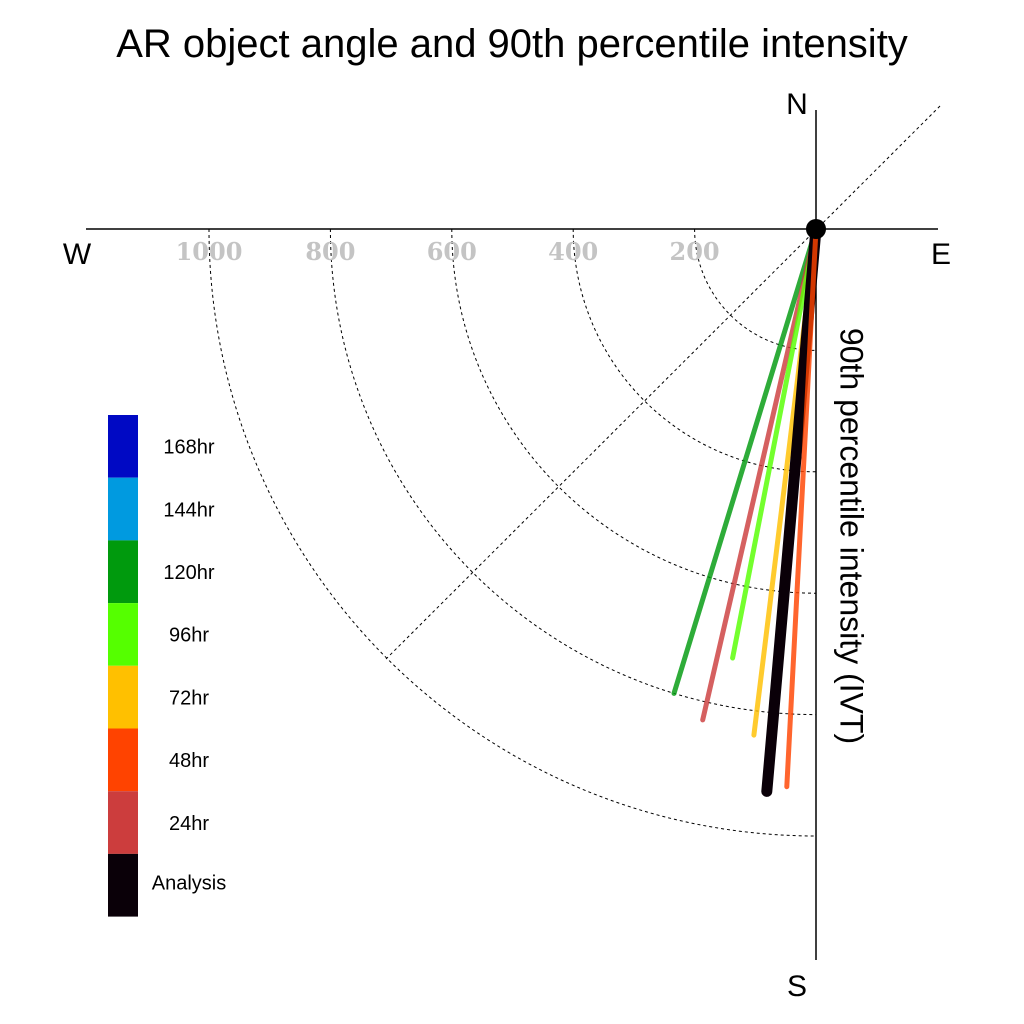 Image resolution: width=1024 pixels, height=1024 pixels. Describe the element at coordinates (189, 698) in the screenshot. I see `legend-label-72hr: 72hr` at that location.